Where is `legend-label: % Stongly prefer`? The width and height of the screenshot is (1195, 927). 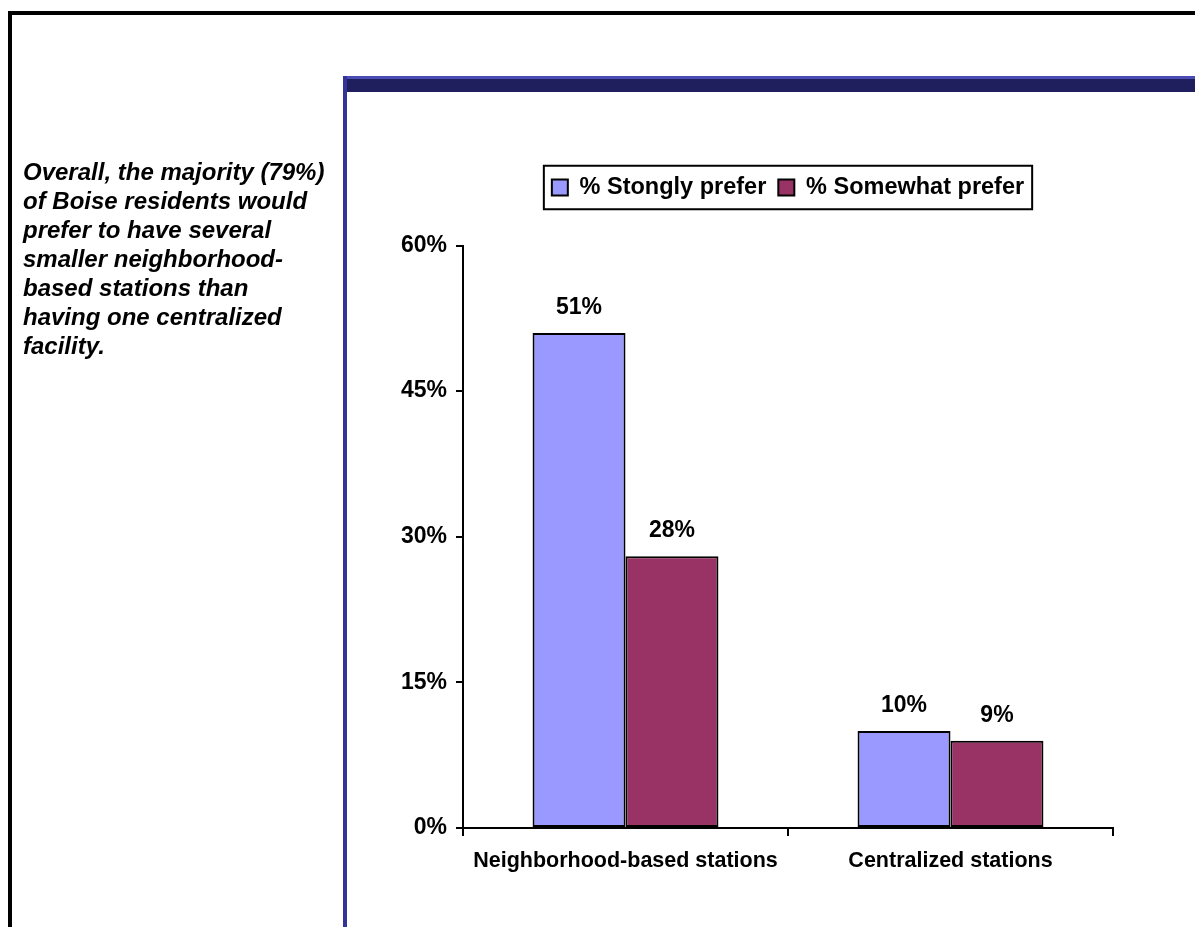 legend-label: % Stongly prefer is located at coordinates (673, 185).